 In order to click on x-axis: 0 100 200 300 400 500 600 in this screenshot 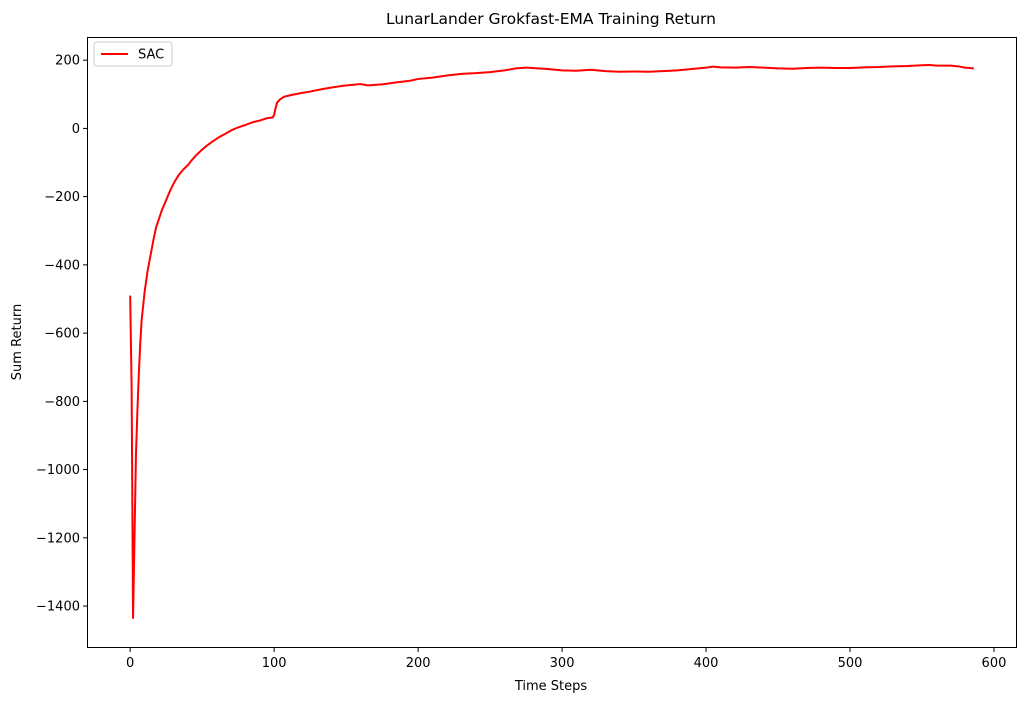, I will do `click(566, 659)`.